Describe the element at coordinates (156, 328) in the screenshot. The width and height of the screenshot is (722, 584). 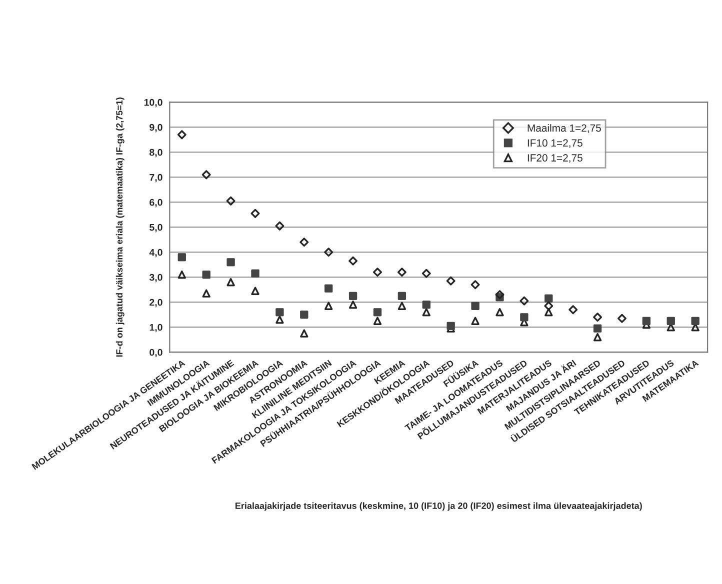
I see `y-tick-label: 1,0` at that location.